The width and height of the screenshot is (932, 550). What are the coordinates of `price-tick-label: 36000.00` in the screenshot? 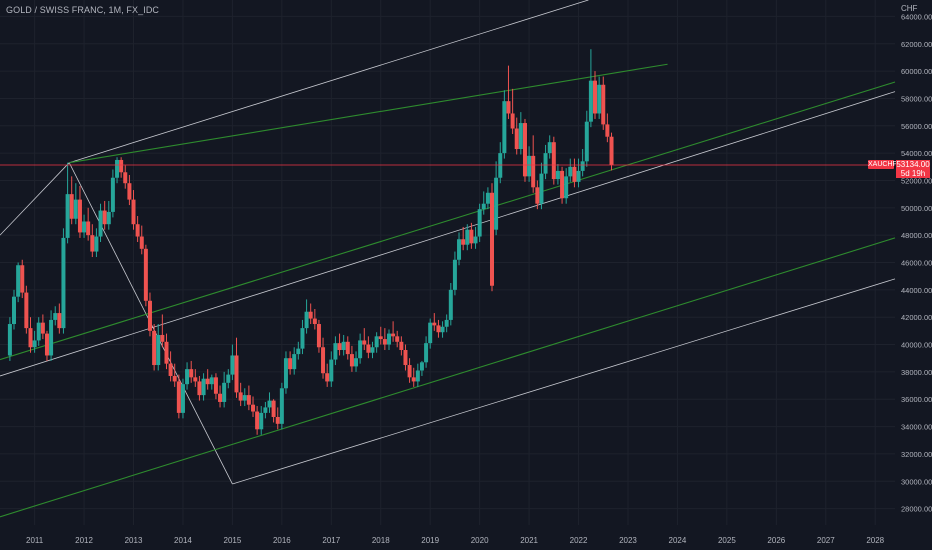 It's located at (916, 399).